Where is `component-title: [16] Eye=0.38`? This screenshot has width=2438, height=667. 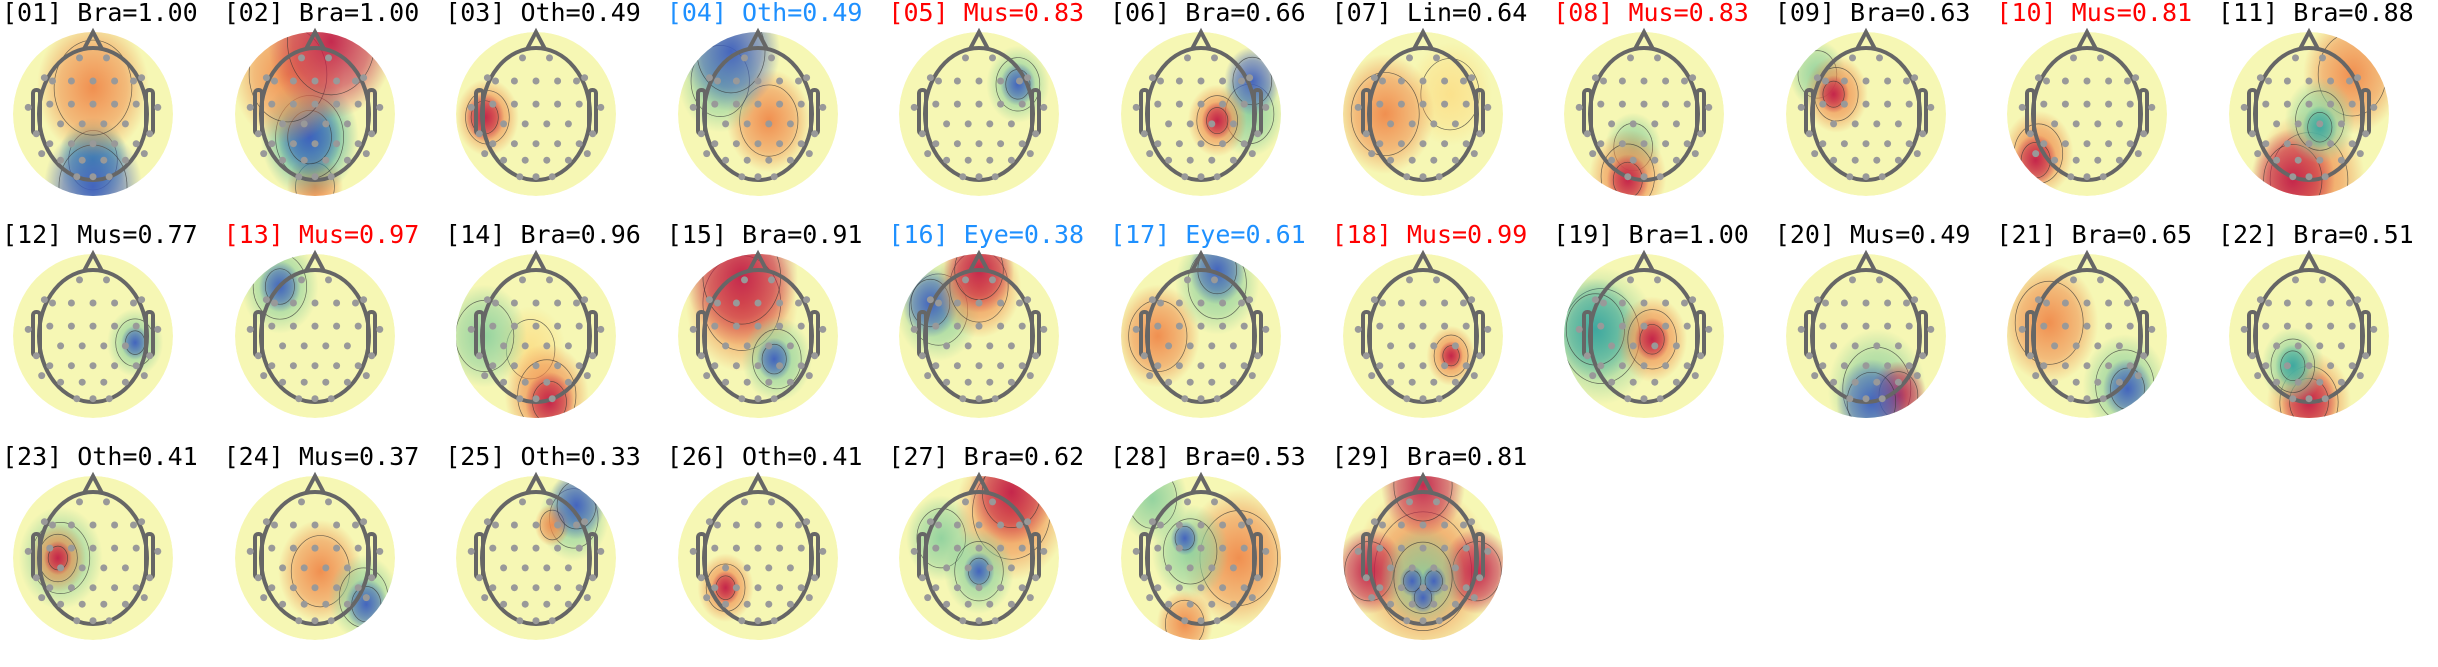 component-title: [16] Eye=0.38 is located at coordinates (986, 234).